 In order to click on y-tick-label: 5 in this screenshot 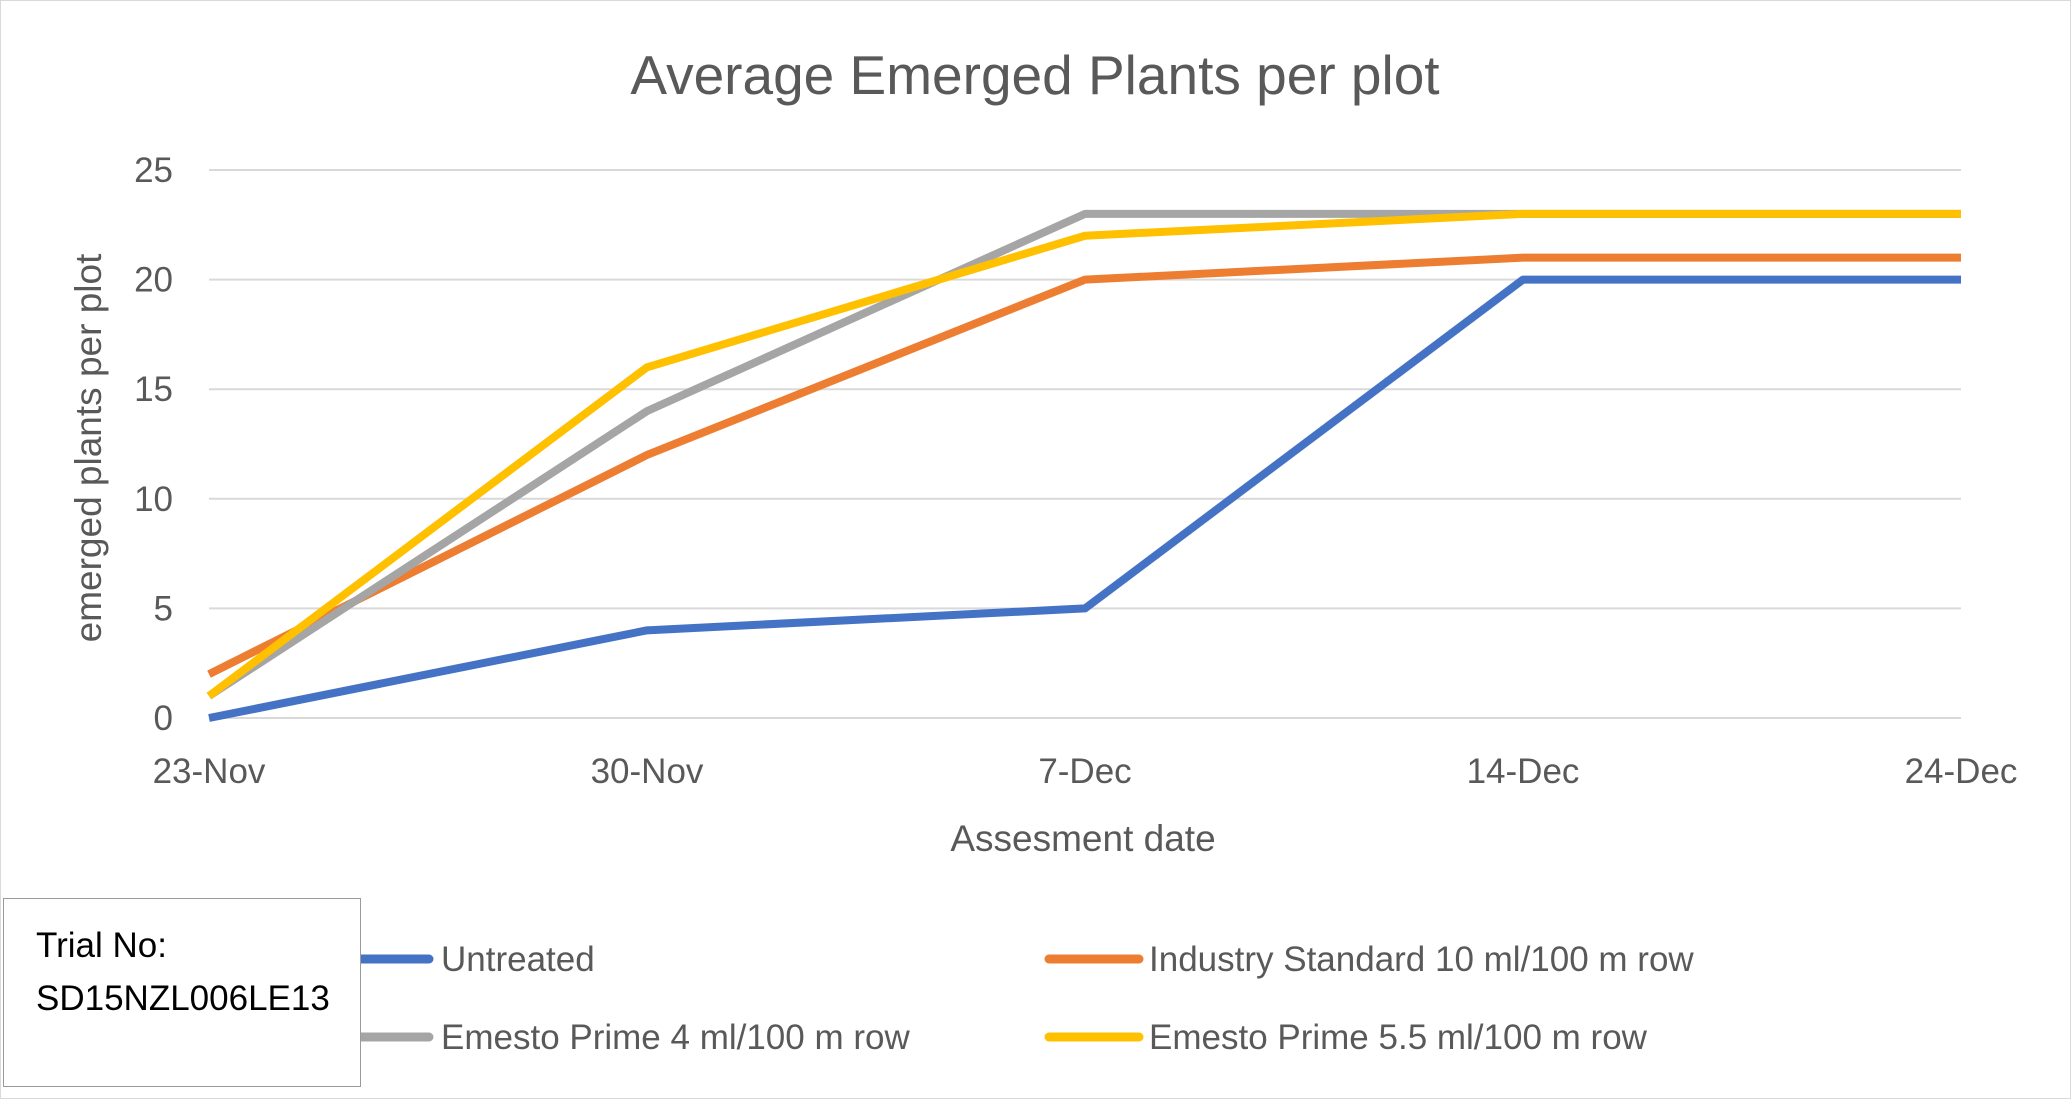, I will do `click(163, 608)`.